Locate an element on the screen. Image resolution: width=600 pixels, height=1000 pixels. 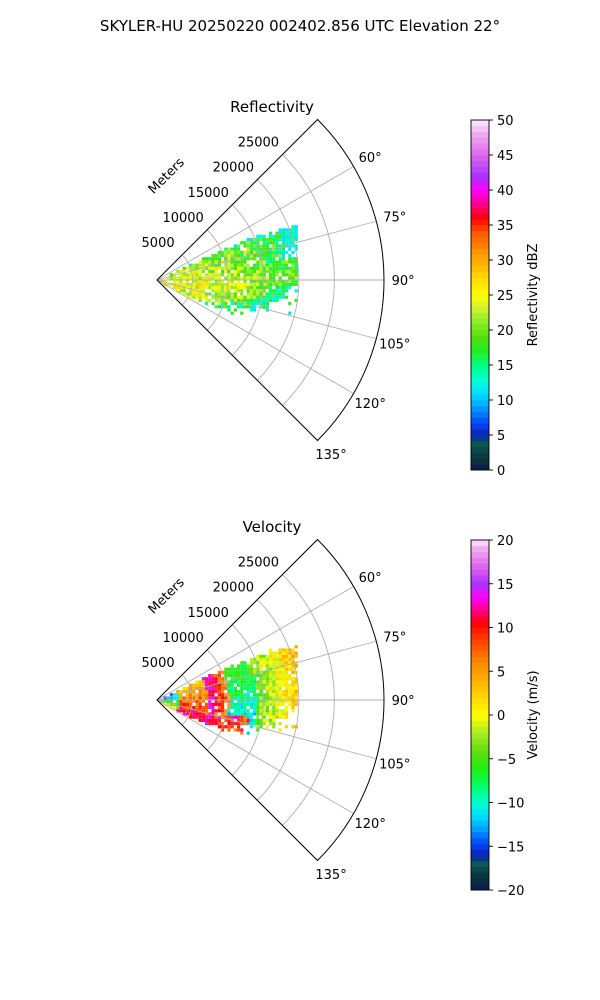
reflectivity-radial-axis-label: Meters is located at coordinates (167, 176).